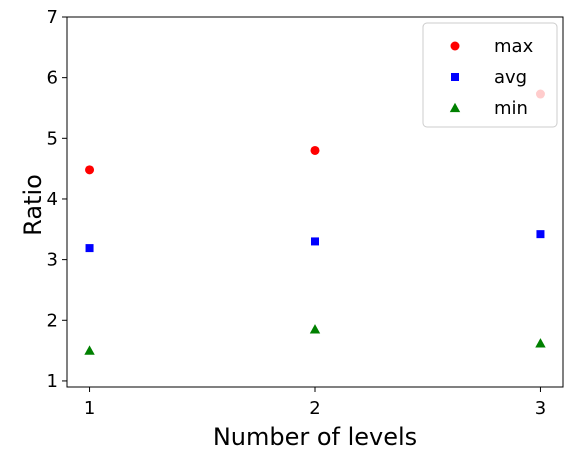 The height and width of the screenshot is (460, 577). I want to click on y-tick-label: 5, so click(52, 138).